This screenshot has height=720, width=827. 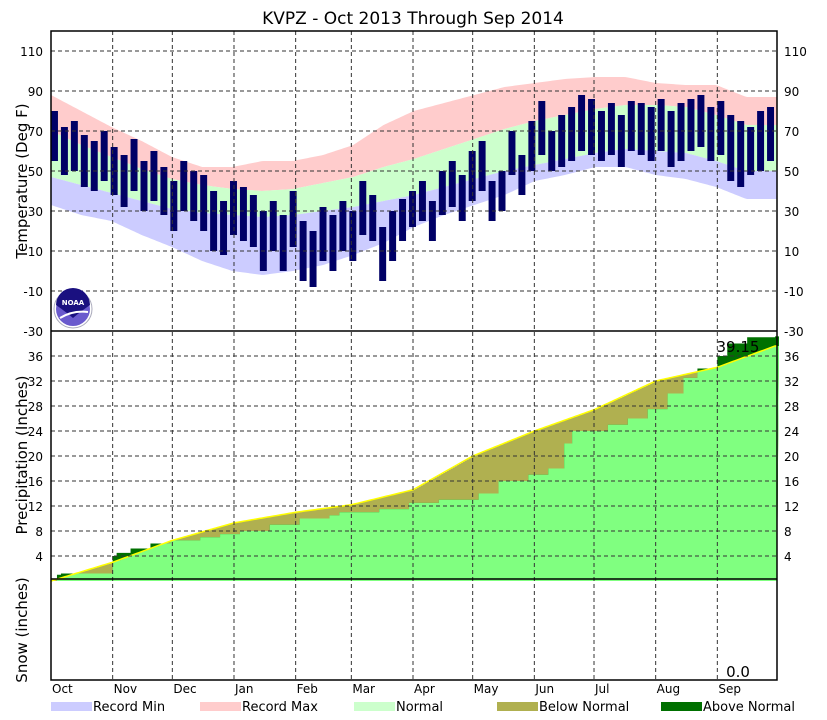 What do you see at coordinates (35, 357) in the screenshot?
I see `precip-tick-left: 36` at bounding box center [35, 357].